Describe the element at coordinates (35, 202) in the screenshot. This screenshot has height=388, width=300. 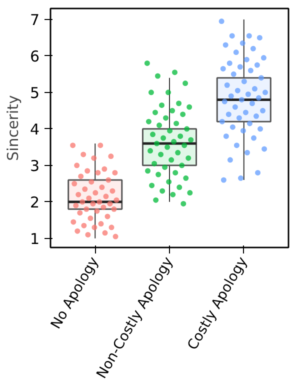
I see `y-tick-label: 2` at that location.